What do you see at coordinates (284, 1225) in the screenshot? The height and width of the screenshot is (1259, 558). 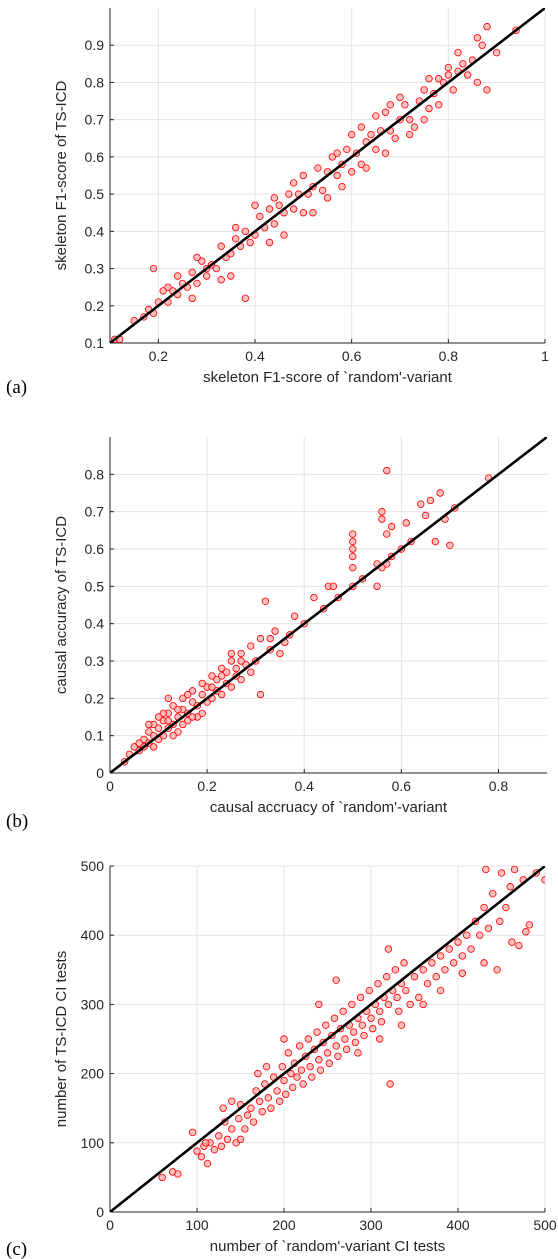 I see `x-tick-label: 200` at bounding box center [284, 1225].